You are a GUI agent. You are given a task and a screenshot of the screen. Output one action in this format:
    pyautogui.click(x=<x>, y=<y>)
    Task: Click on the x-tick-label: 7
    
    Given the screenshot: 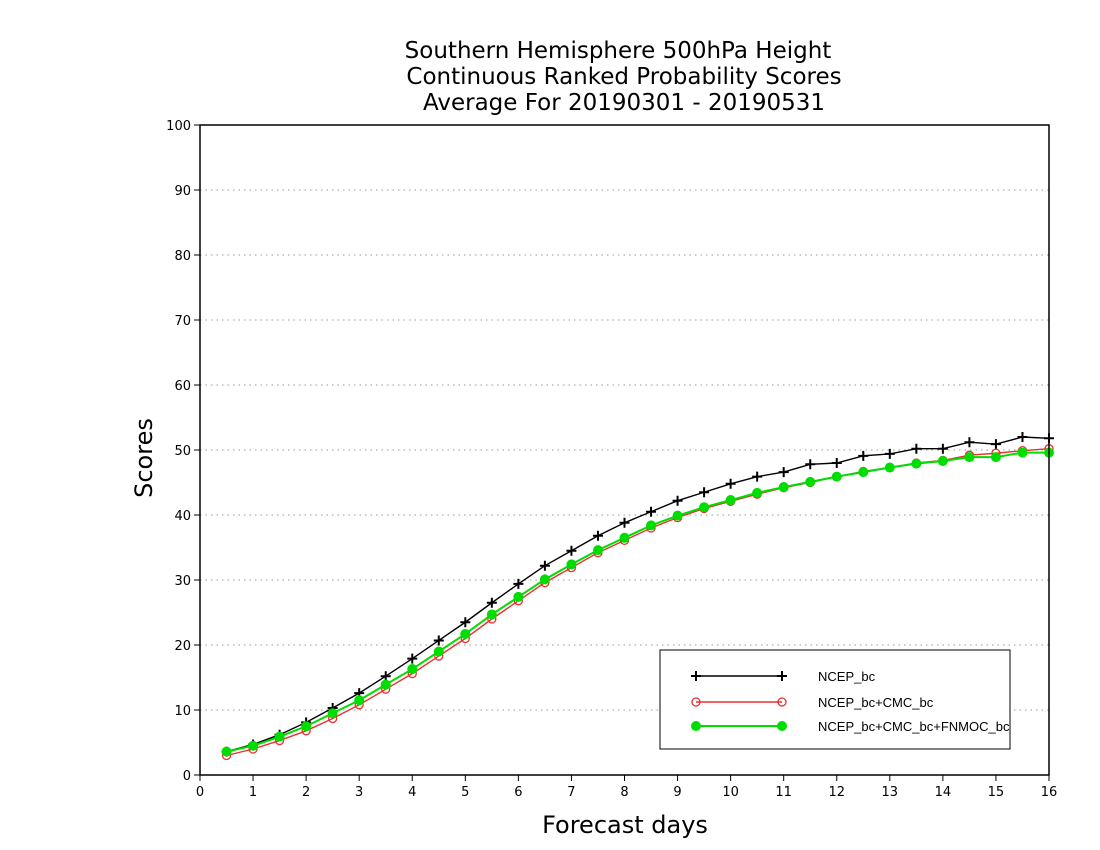 What is the action you would take?
    pyautogui.click(x=571, y=792)
    